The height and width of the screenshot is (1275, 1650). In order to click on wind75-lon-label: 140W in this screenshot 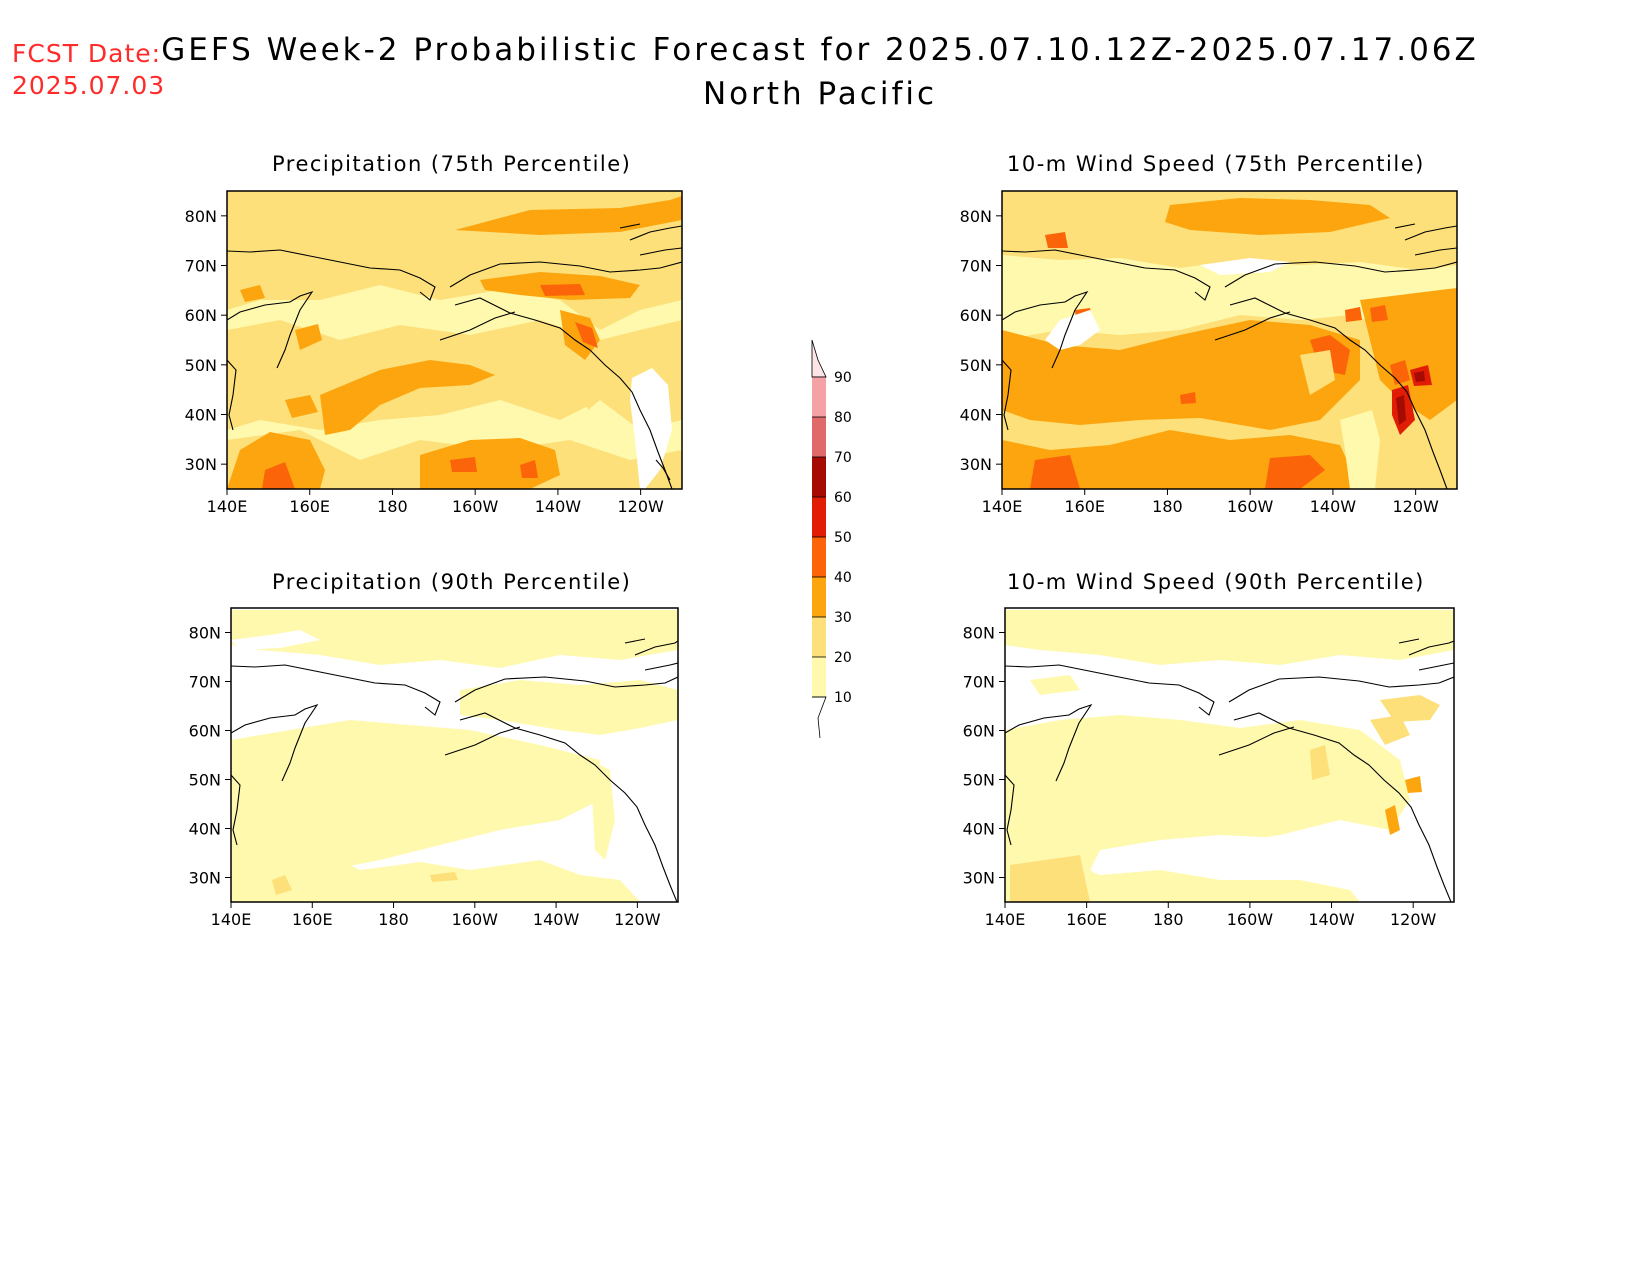, I will do `click(1333, 506)`.